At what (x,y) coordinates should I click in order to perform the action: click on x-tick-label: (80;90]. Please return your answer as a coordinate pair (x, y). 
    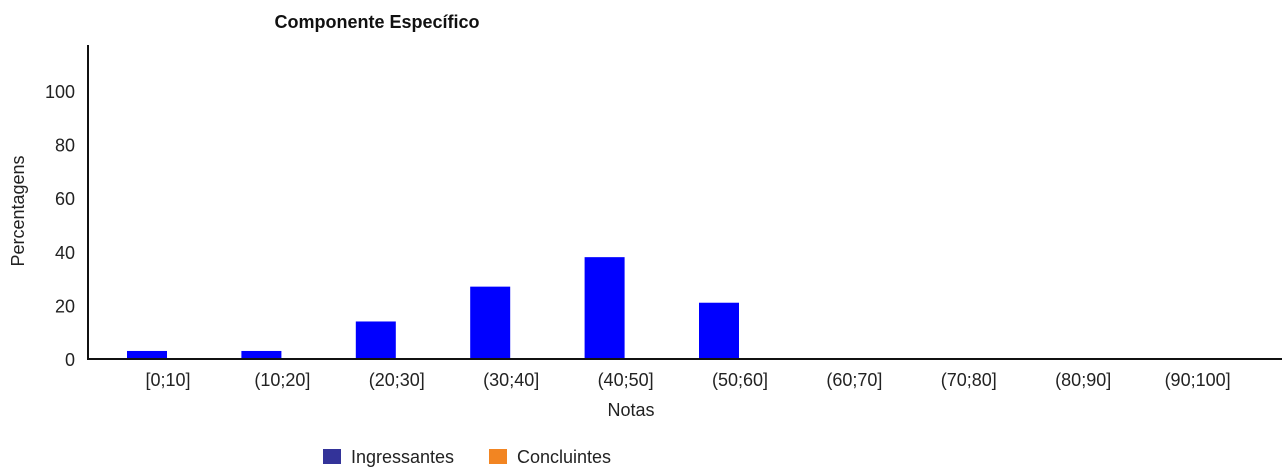
    Looking at the image, I should click on (1083, 380).